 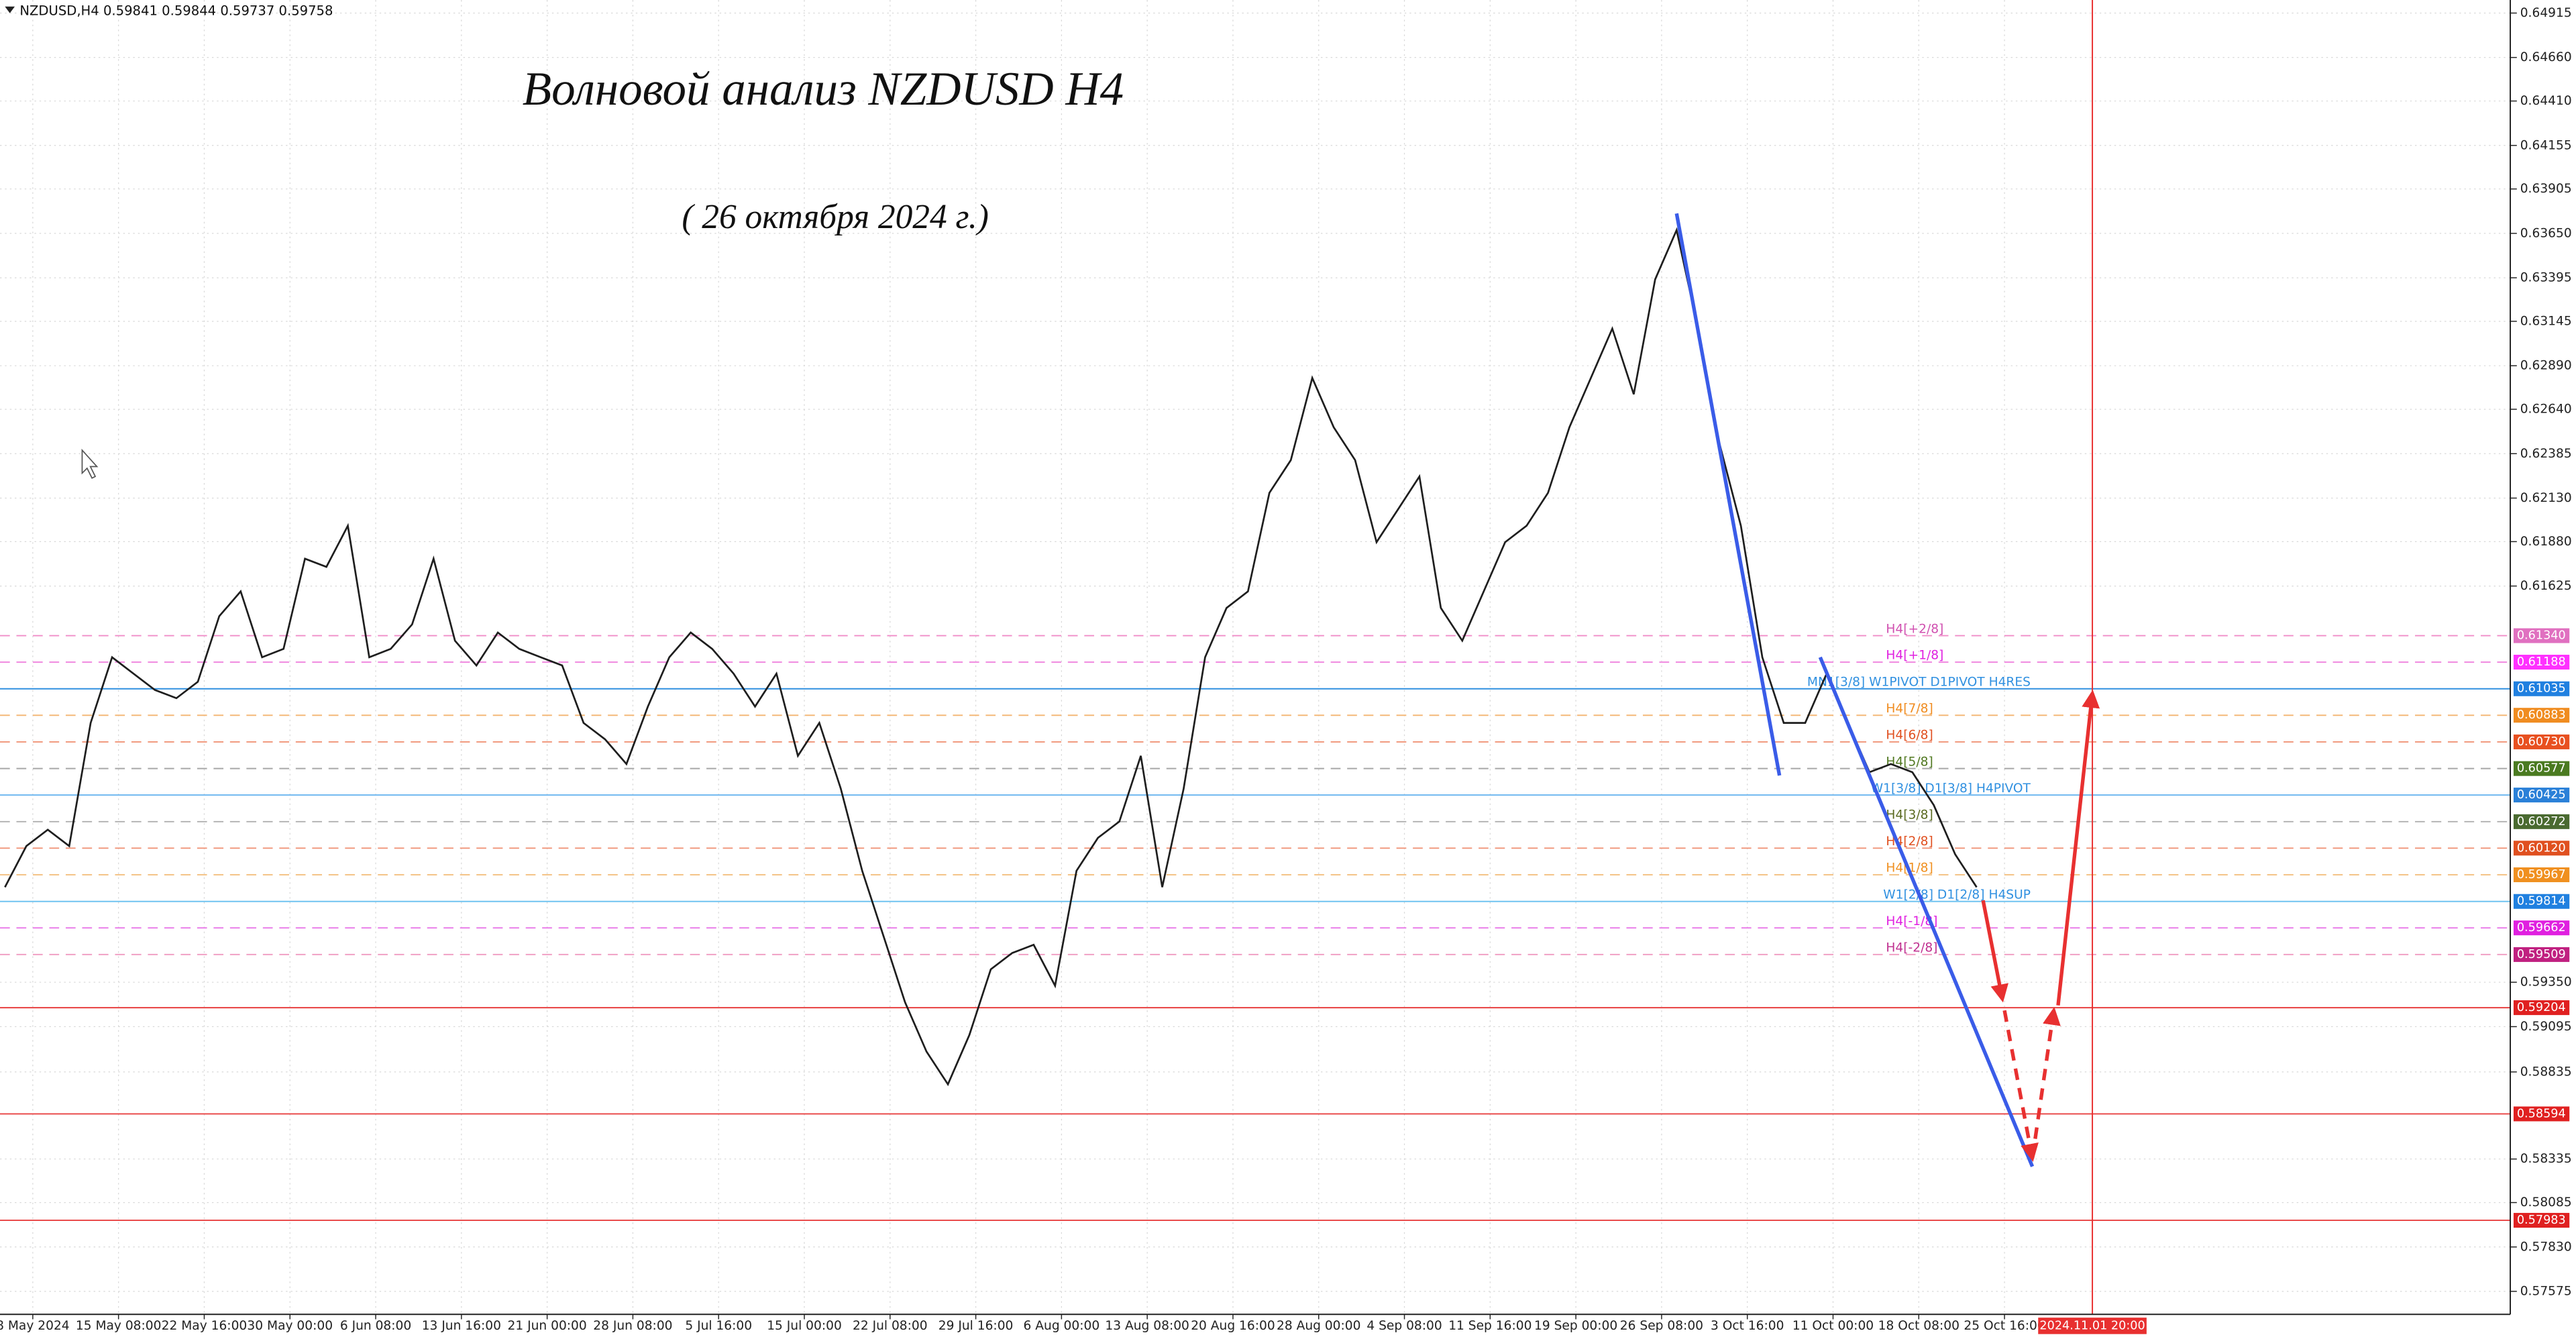 What do you see at coordinates (2546, 1291) in the screenshot?
I see `y-tick-label: 0.57575` at bounding box center [2546, 1291].